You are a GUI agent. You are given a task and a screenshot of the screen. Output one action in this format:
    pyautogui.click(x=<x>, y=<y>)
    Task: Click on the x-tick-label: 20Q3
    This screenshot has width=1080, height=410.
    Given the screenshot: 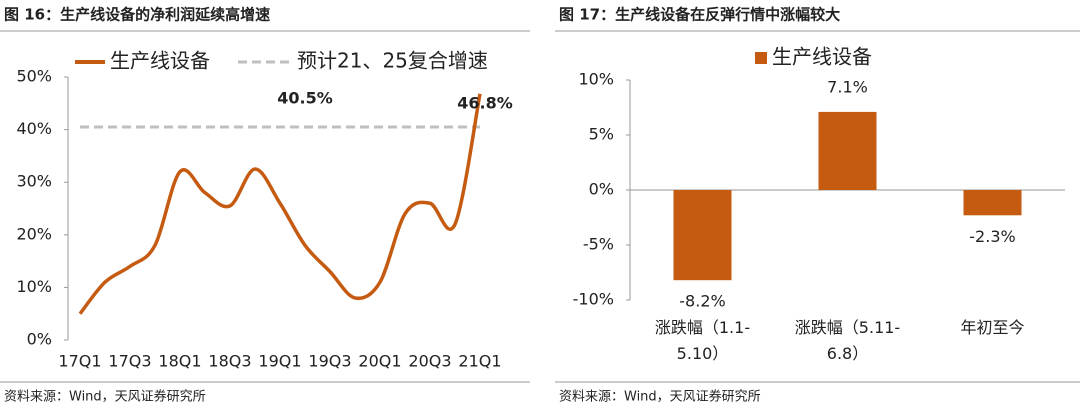 What is the action you would take?
    pyautogui.click(x=429, y=361)
    